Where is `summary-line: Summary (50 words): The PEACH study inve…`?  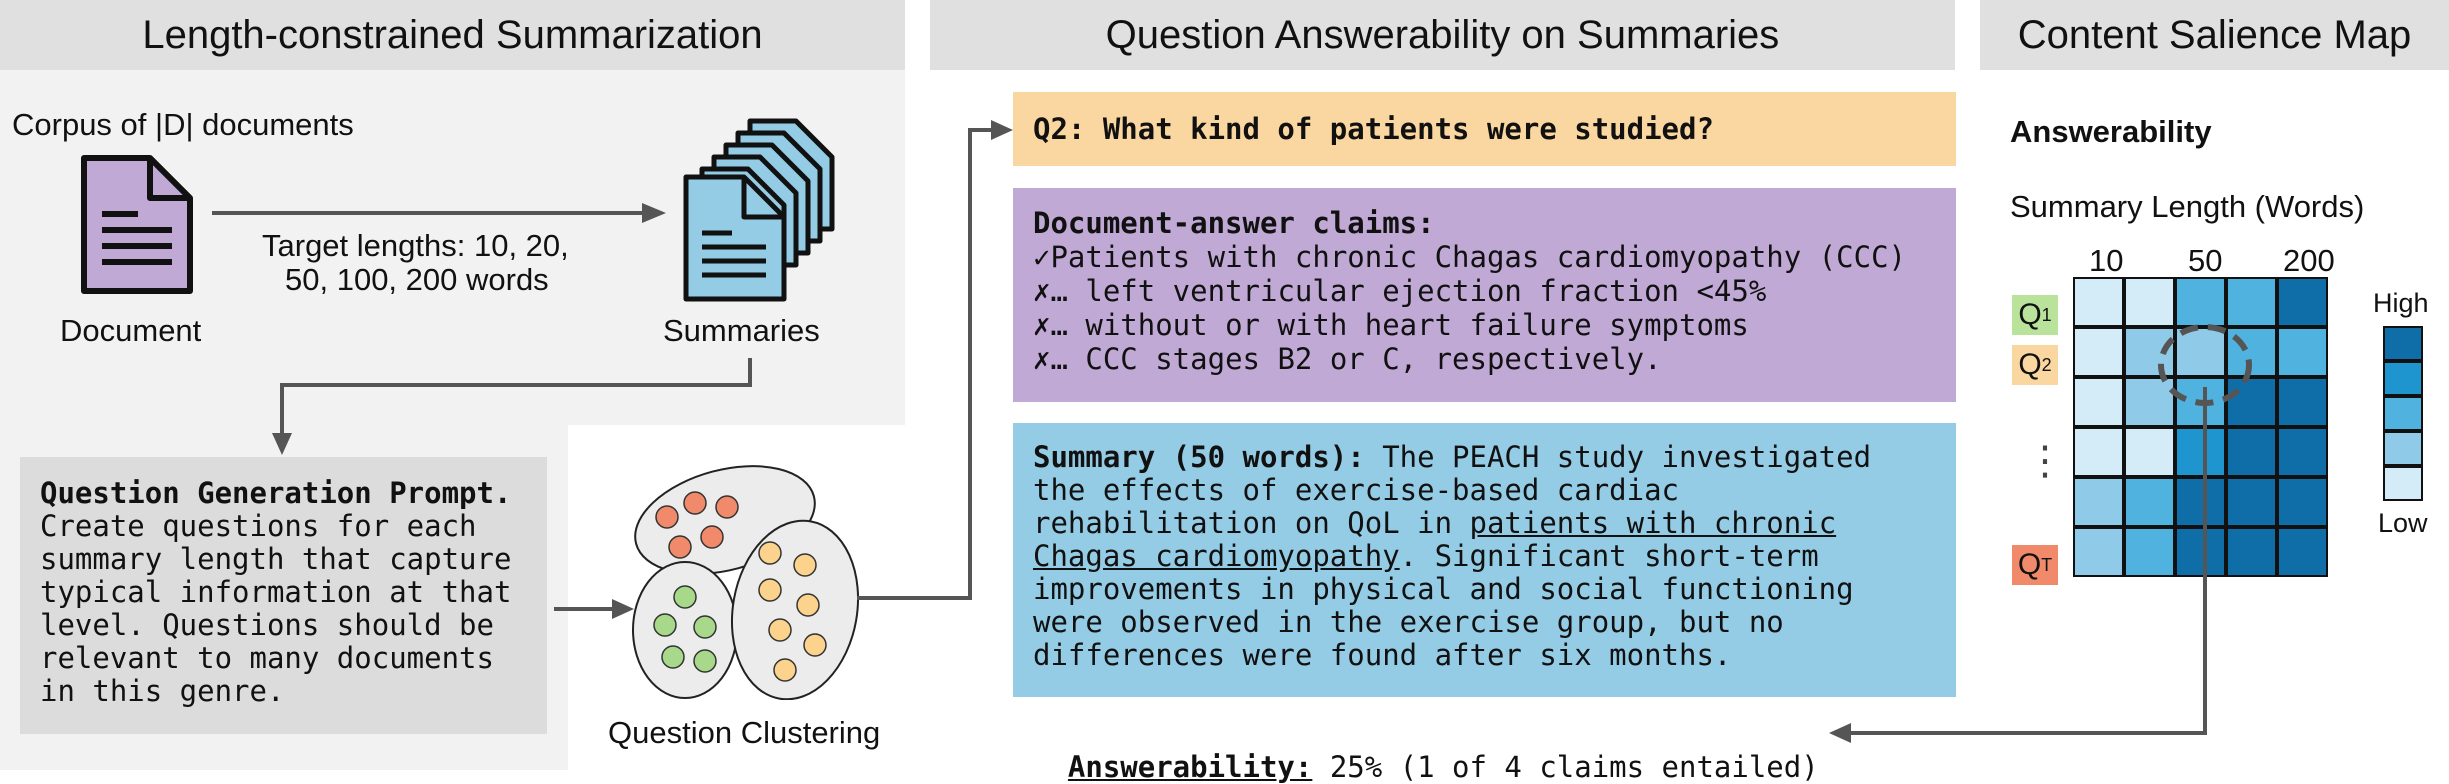
summary-line: Summary (50 words): The PEACH study inve… is located at coordinates (1452, 457).